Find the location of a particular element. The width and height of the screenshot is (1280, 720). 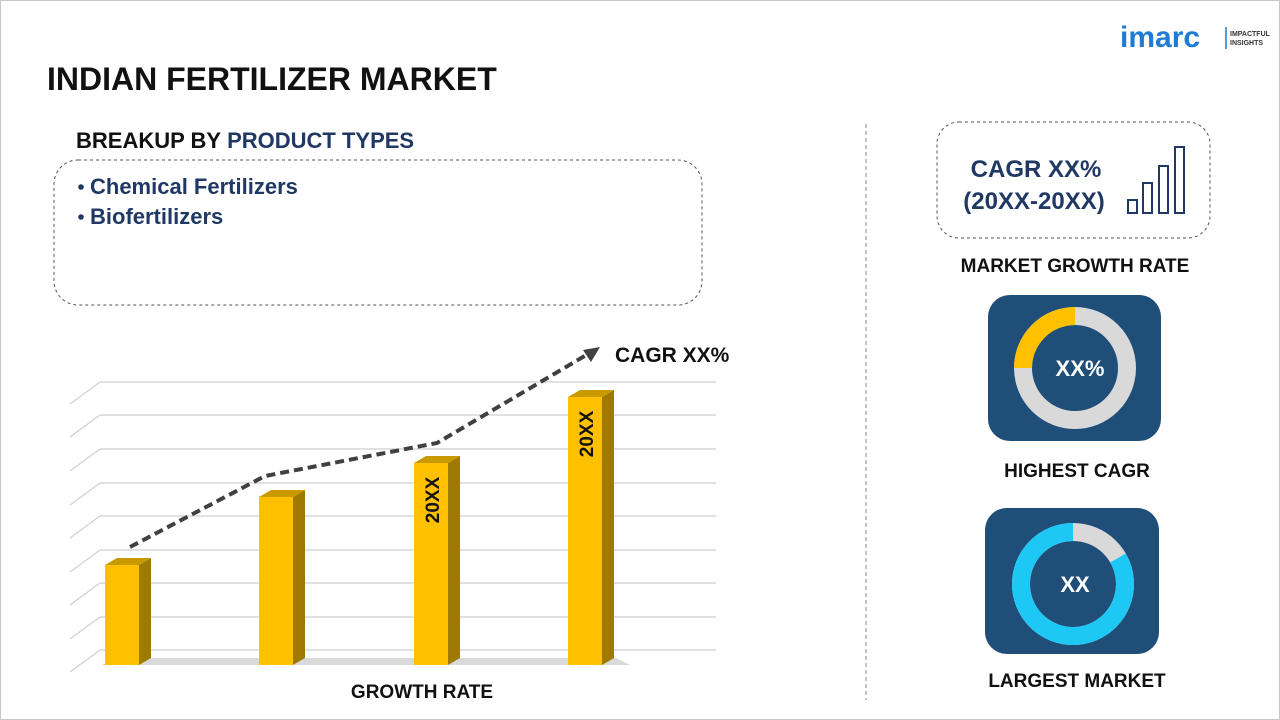

trend-label: CAGR XX% is located at coordinates (672, 355).